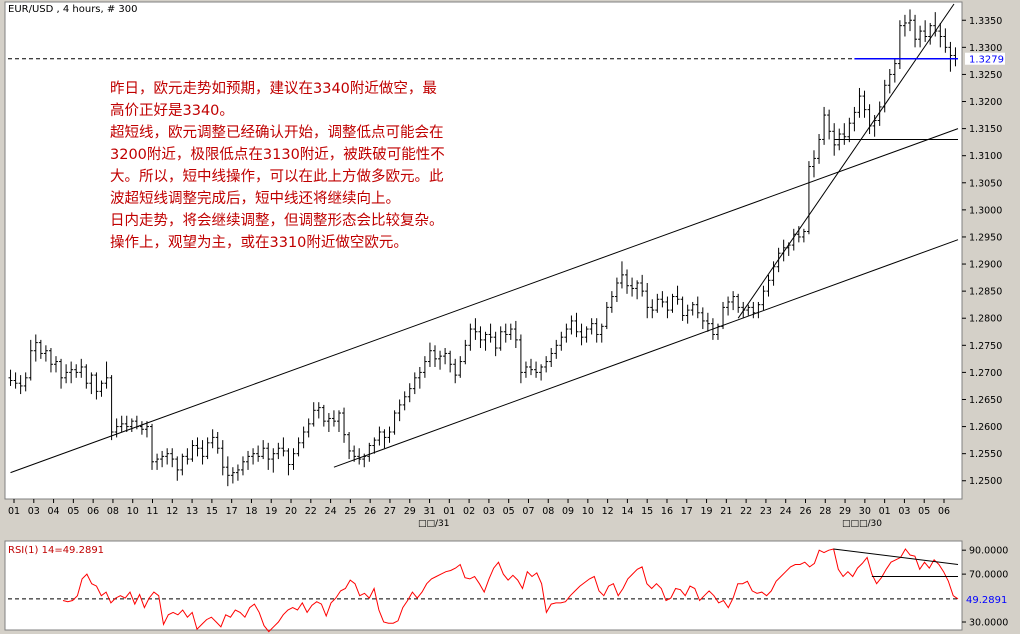  I want to click on y-tick-label: 1.2900, so click(985, 265).